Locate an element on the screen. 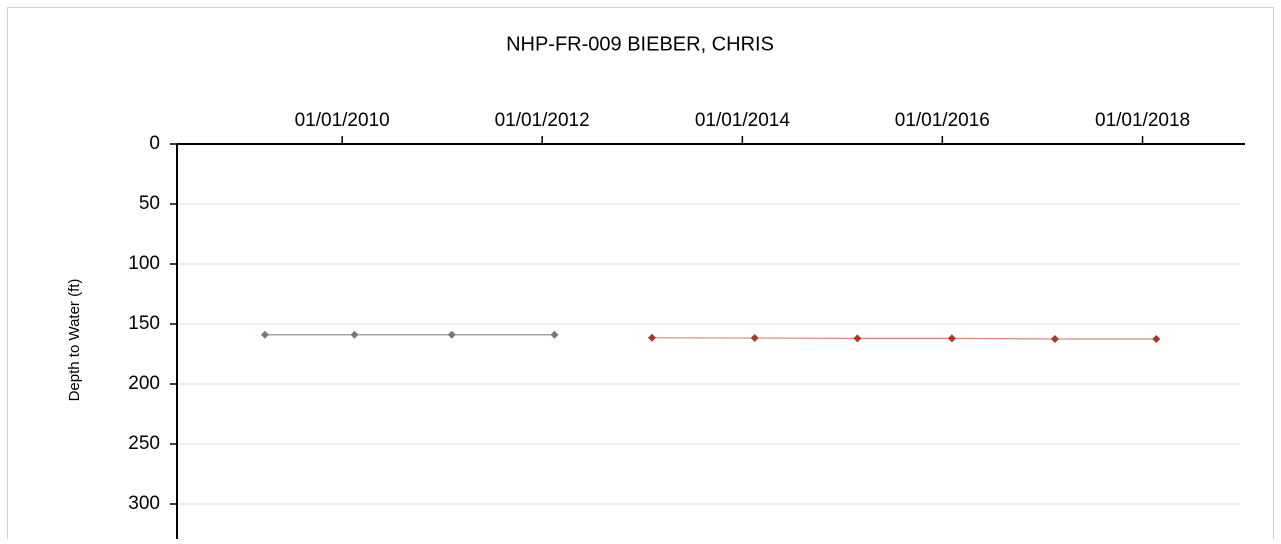  y-tick-label: 300 is located at coordinates (144, 503).